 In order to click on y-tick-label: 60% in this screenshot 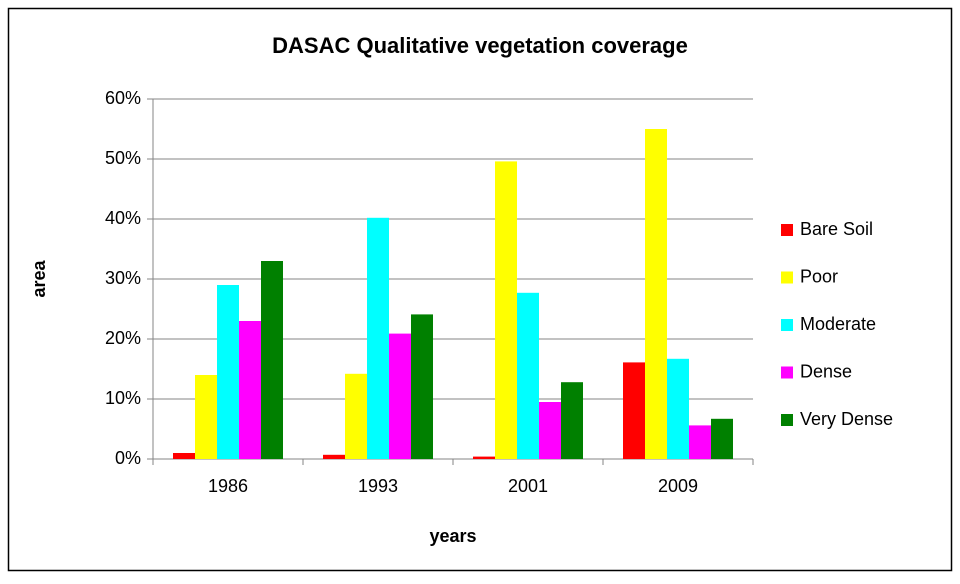, I will do `click(123, 98)`.